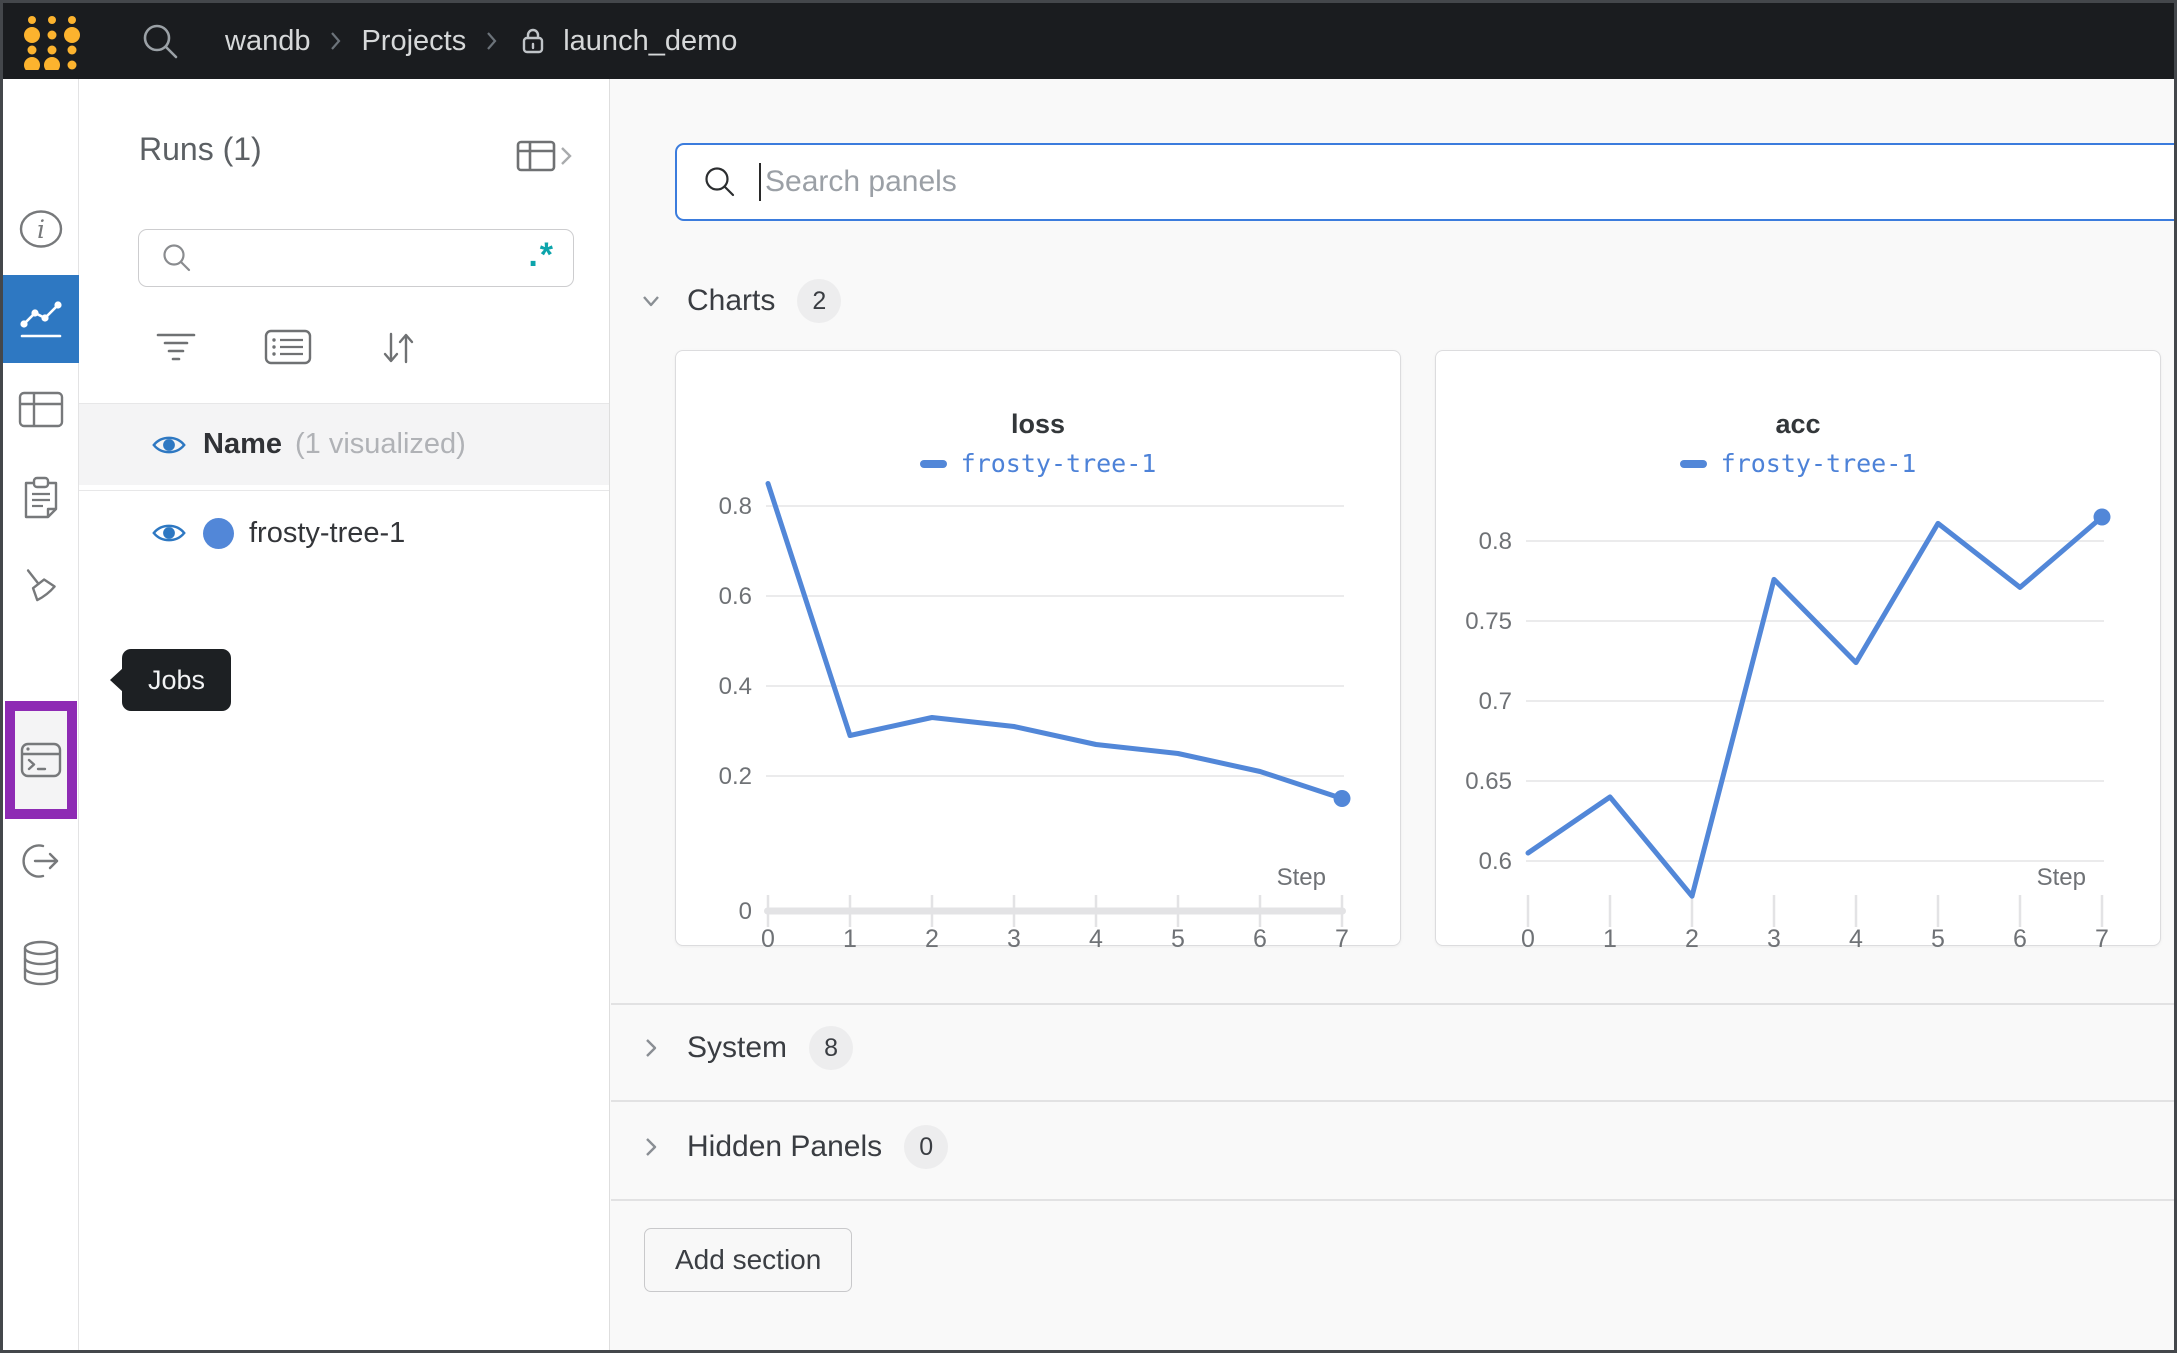  I want to click on wandb-logo, so click(52, 41).